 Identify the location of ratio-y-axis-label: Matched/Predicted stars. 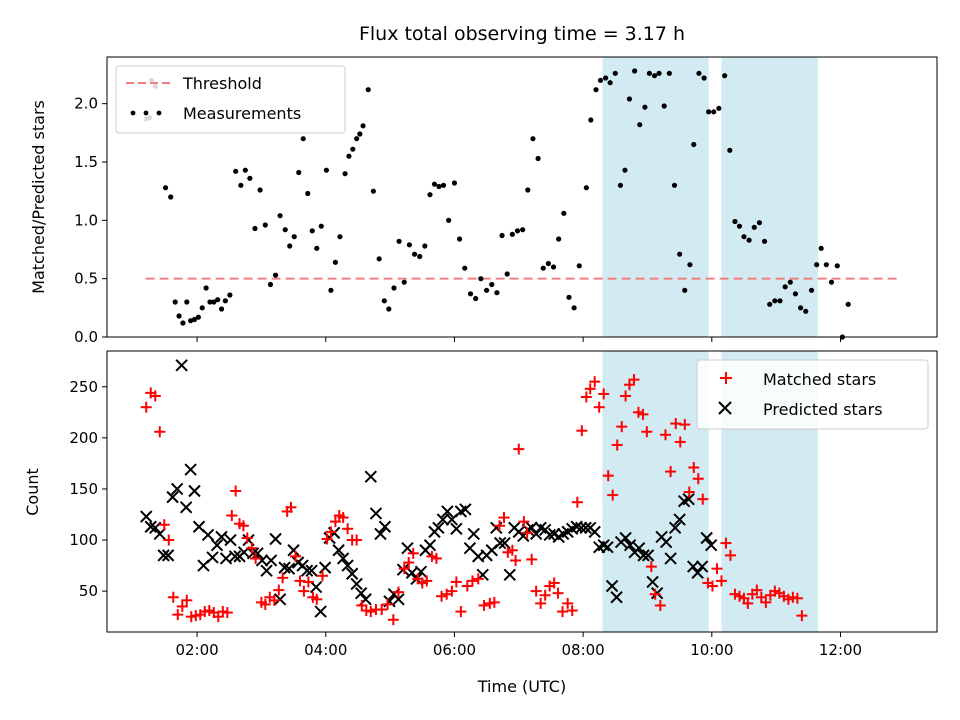
(38, 197).